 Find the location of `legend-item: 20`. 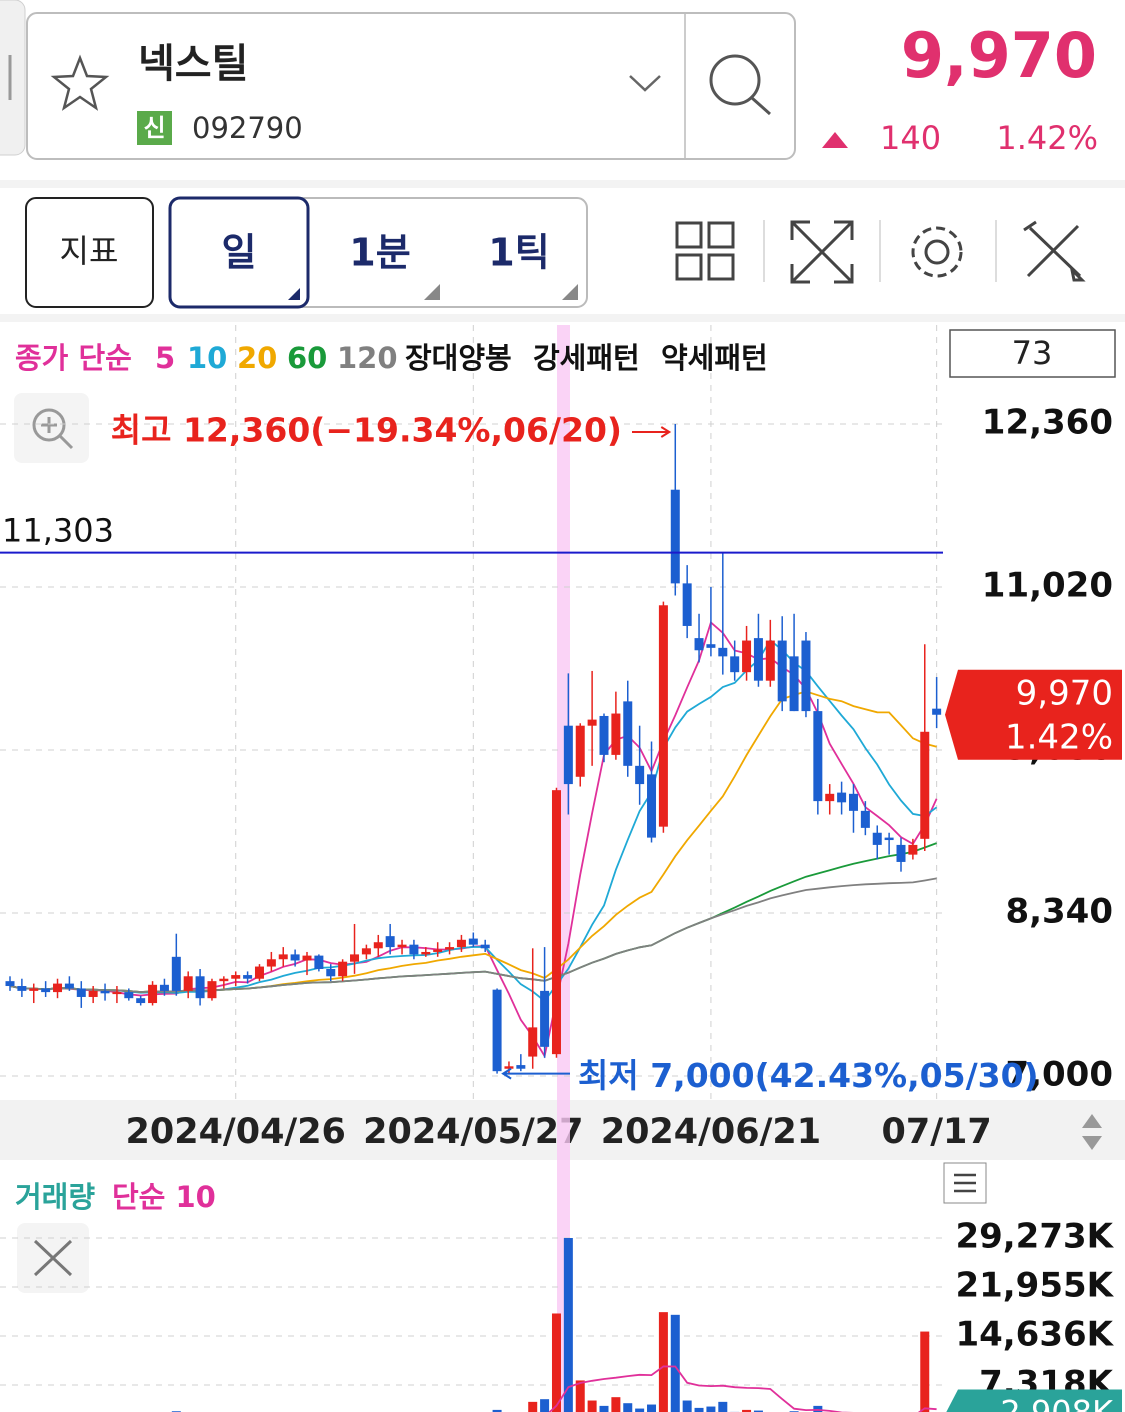

legend-item: 20 is located at coordinates (257, 358).